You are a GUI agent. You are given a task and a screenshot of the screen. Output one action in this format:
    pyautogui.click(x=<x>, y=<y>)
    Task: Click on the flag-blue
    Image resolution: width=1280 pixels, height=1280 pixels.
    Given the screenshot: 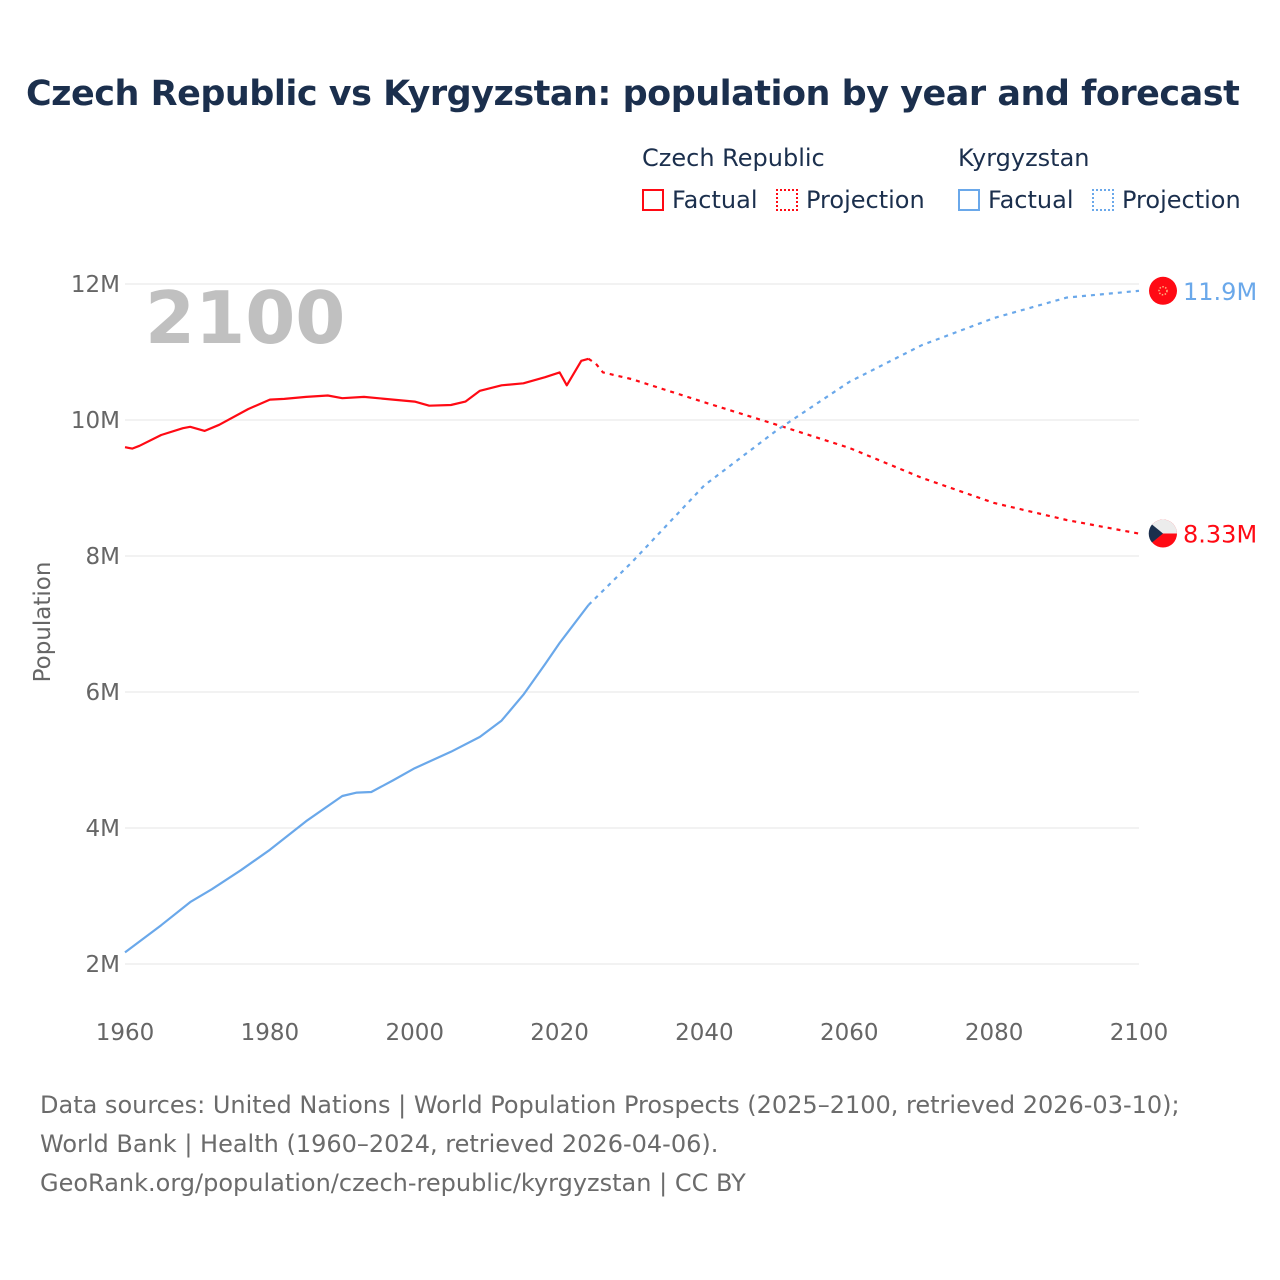 What is the action you would take?
    pyautogui.click(x=1155, y=533)
    